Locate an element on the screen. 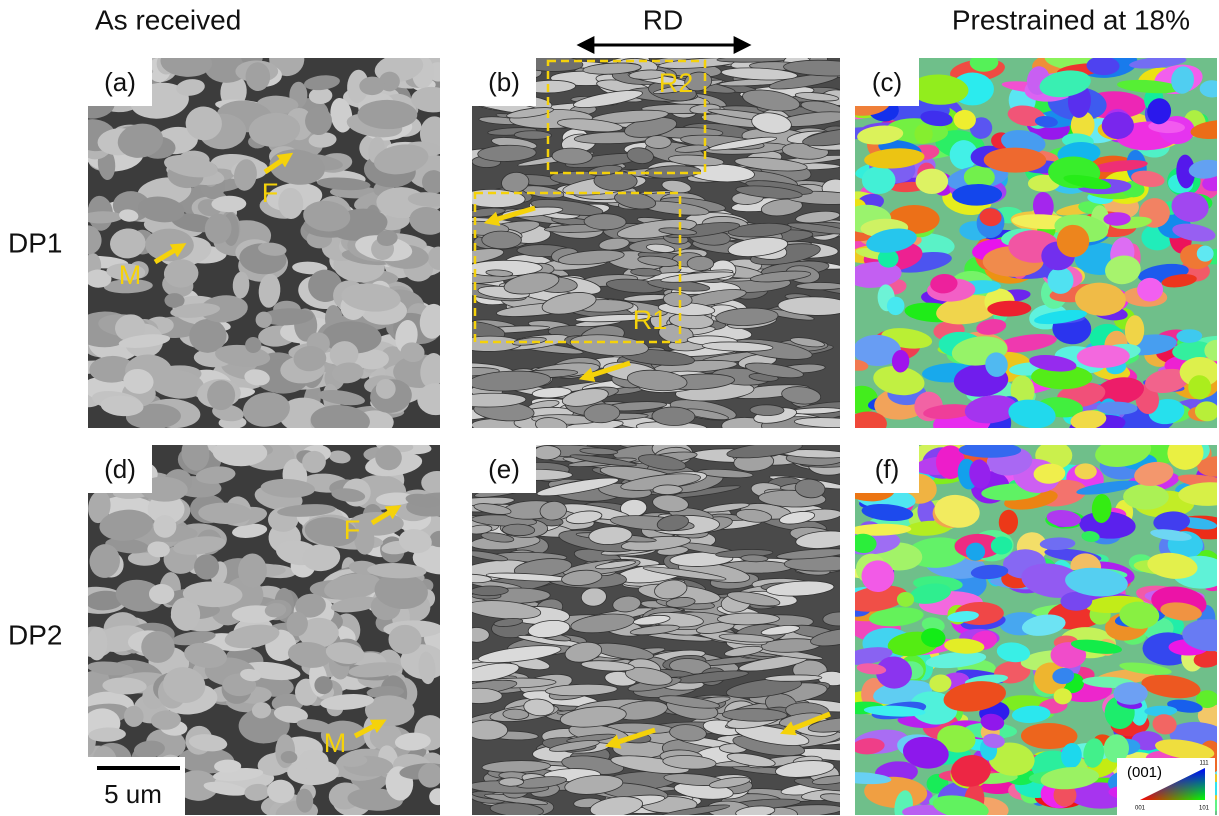 This screenshot has height=816, width=1219. annotation-arrow is located at coordinates (278, 163).